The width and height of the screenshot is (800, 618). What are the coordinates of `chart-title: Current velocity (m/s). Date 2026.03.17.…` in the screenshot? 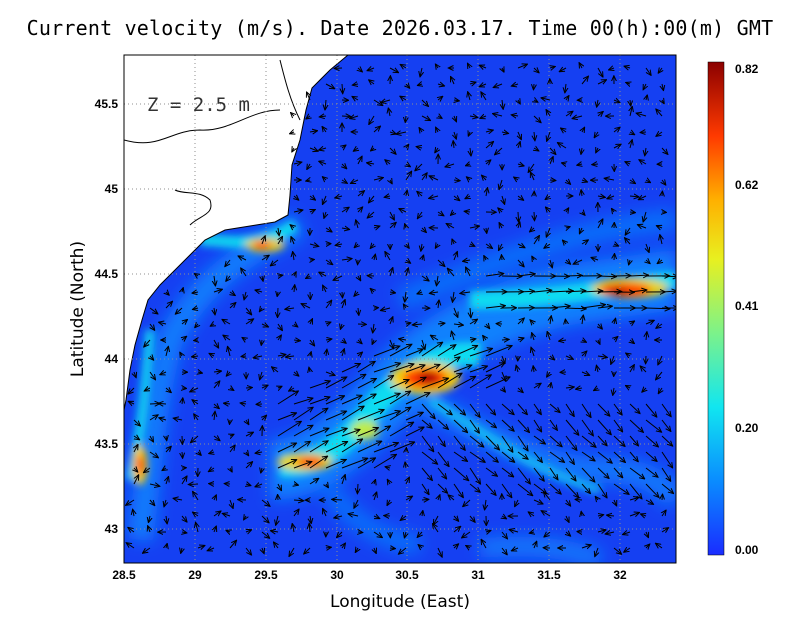 It's located at (400, 28).